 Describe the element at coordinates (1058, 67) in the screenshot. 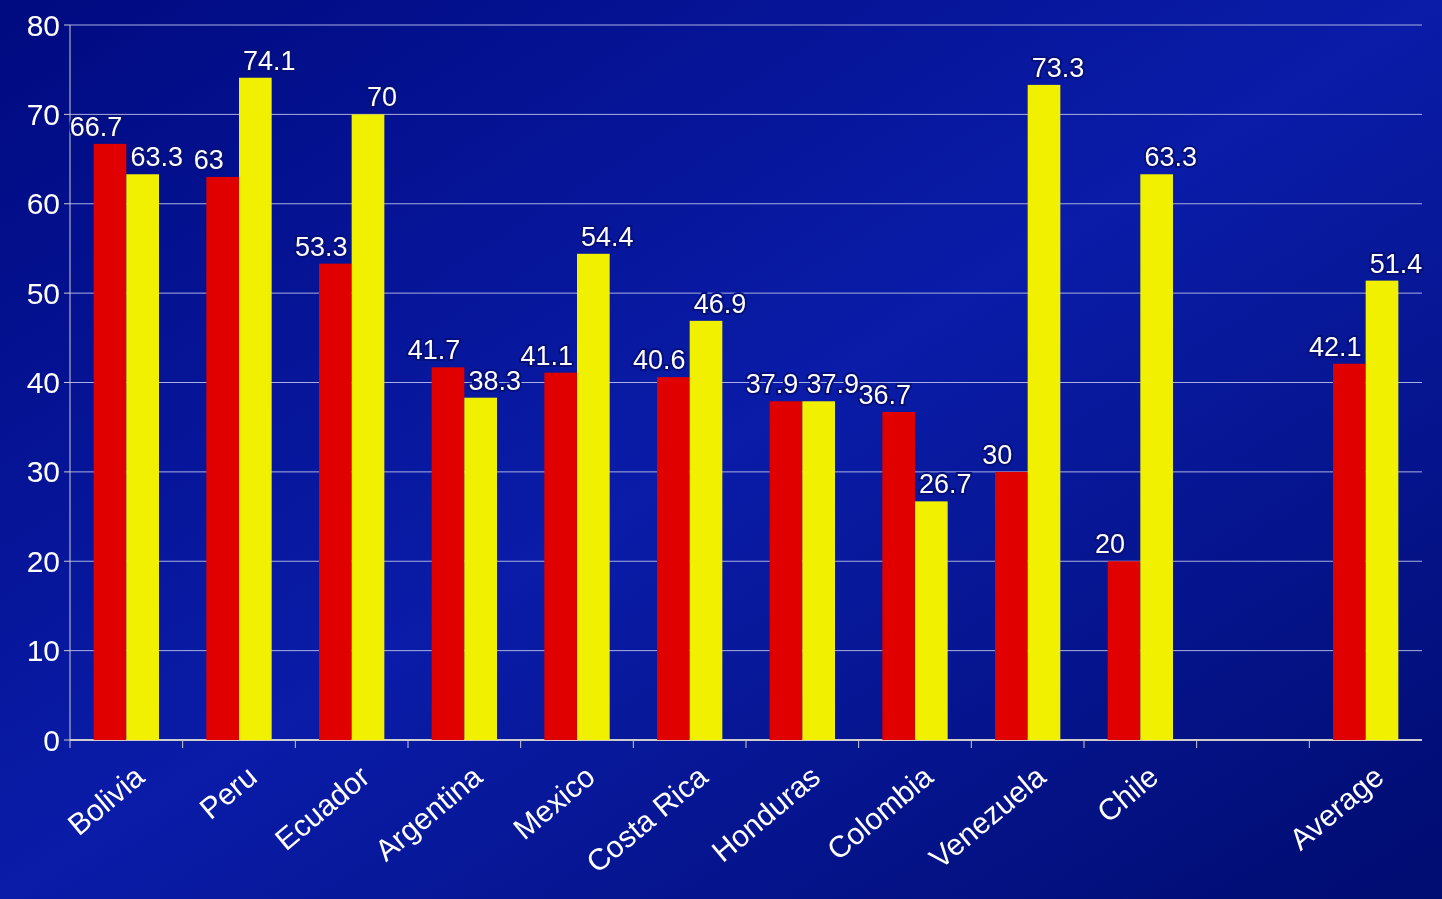

I see `data-label: 73.3` at that location.